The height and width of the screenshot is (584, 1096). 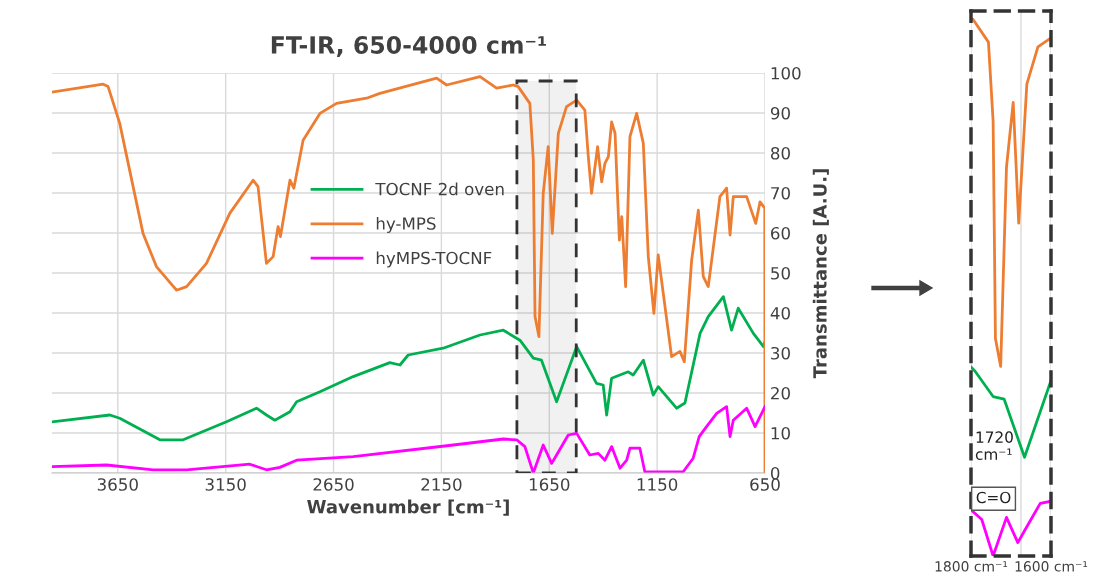 What do you see at coordinates (775, 473) in the screenshot?
I see `y-tick-label: 0` at bounding box center [775, 473].